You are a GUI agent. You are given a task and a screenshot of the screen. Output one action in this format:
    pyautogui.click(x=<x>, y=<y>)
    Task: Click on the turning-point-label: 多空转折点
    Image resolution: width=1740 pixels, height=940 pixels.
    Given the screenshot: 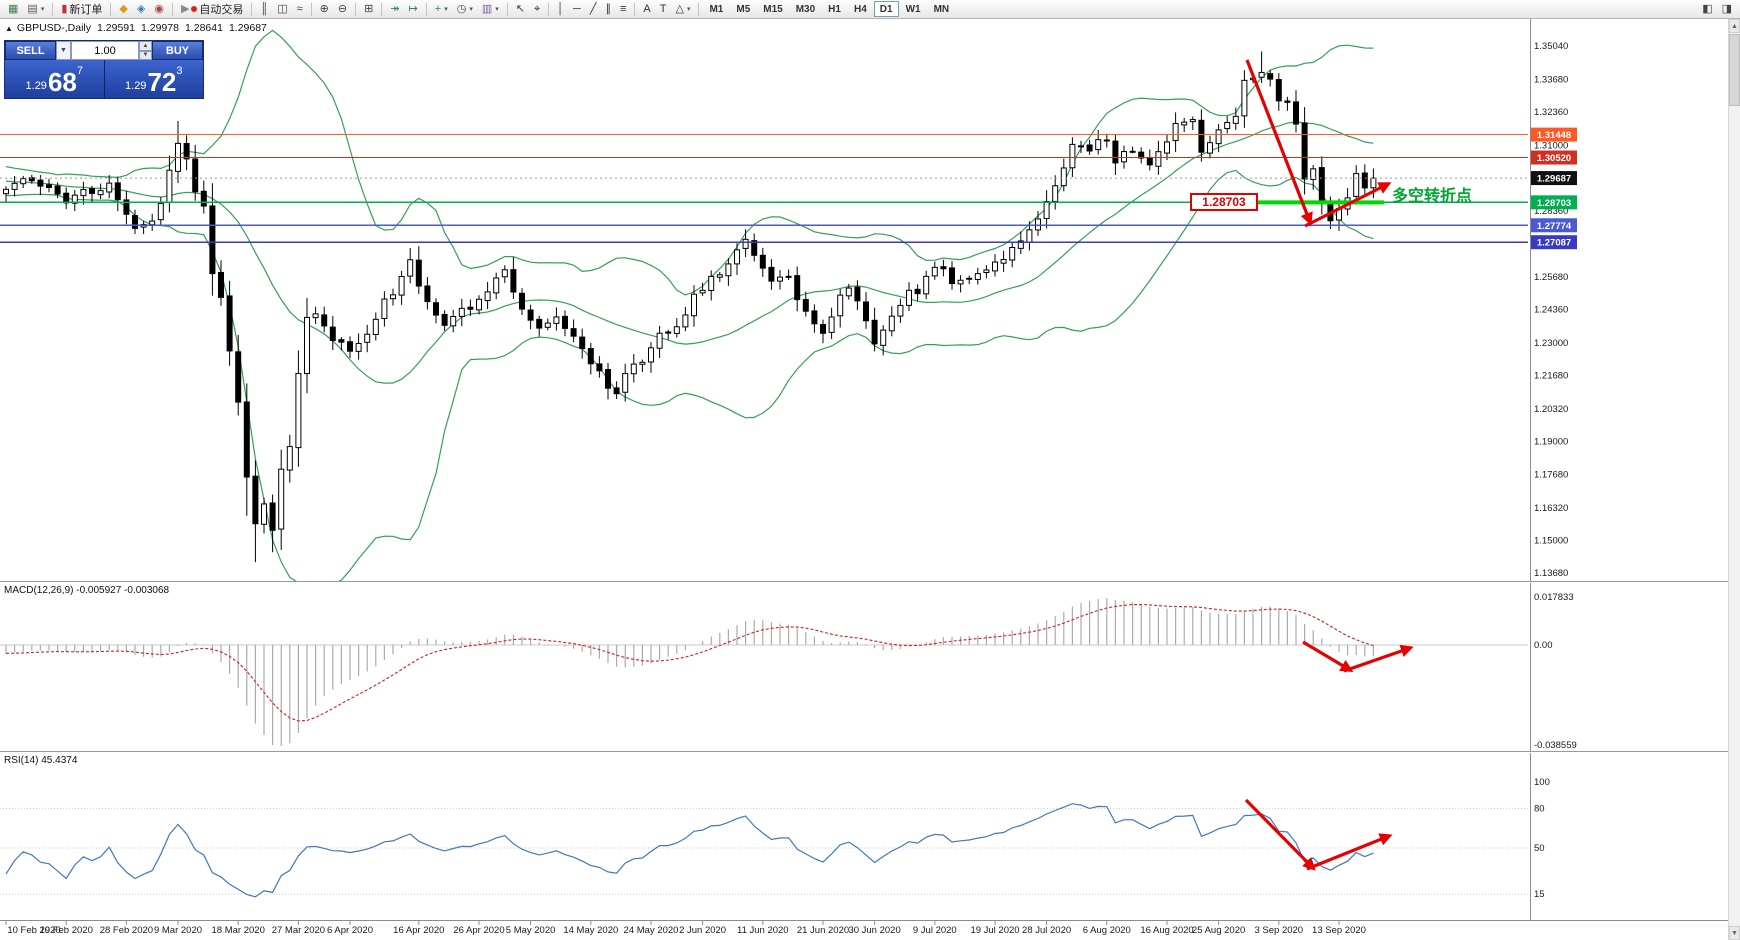 What is the action you would take?
    pyautogui.click(x=1432, y=196)
    